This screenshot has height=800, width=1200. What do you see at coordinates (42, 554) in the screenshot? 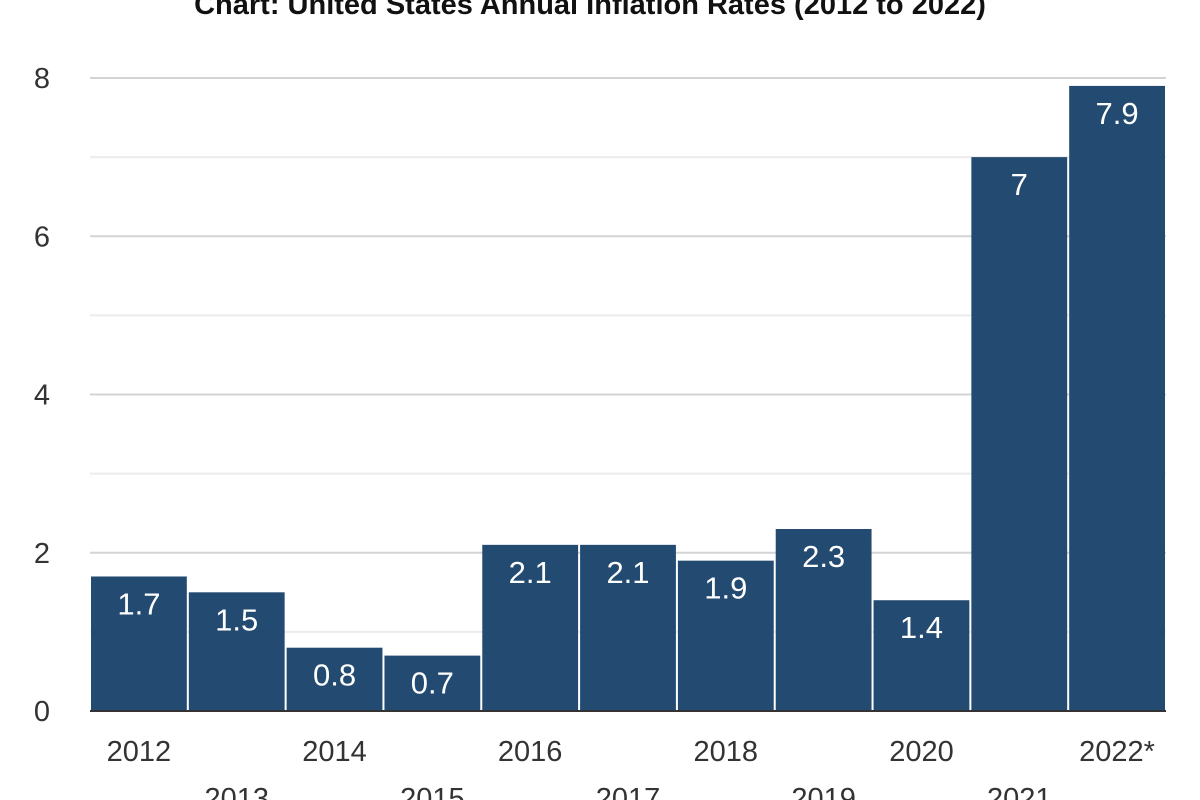
I see `y-tick-label: 2` at bounding box center [42, 554].